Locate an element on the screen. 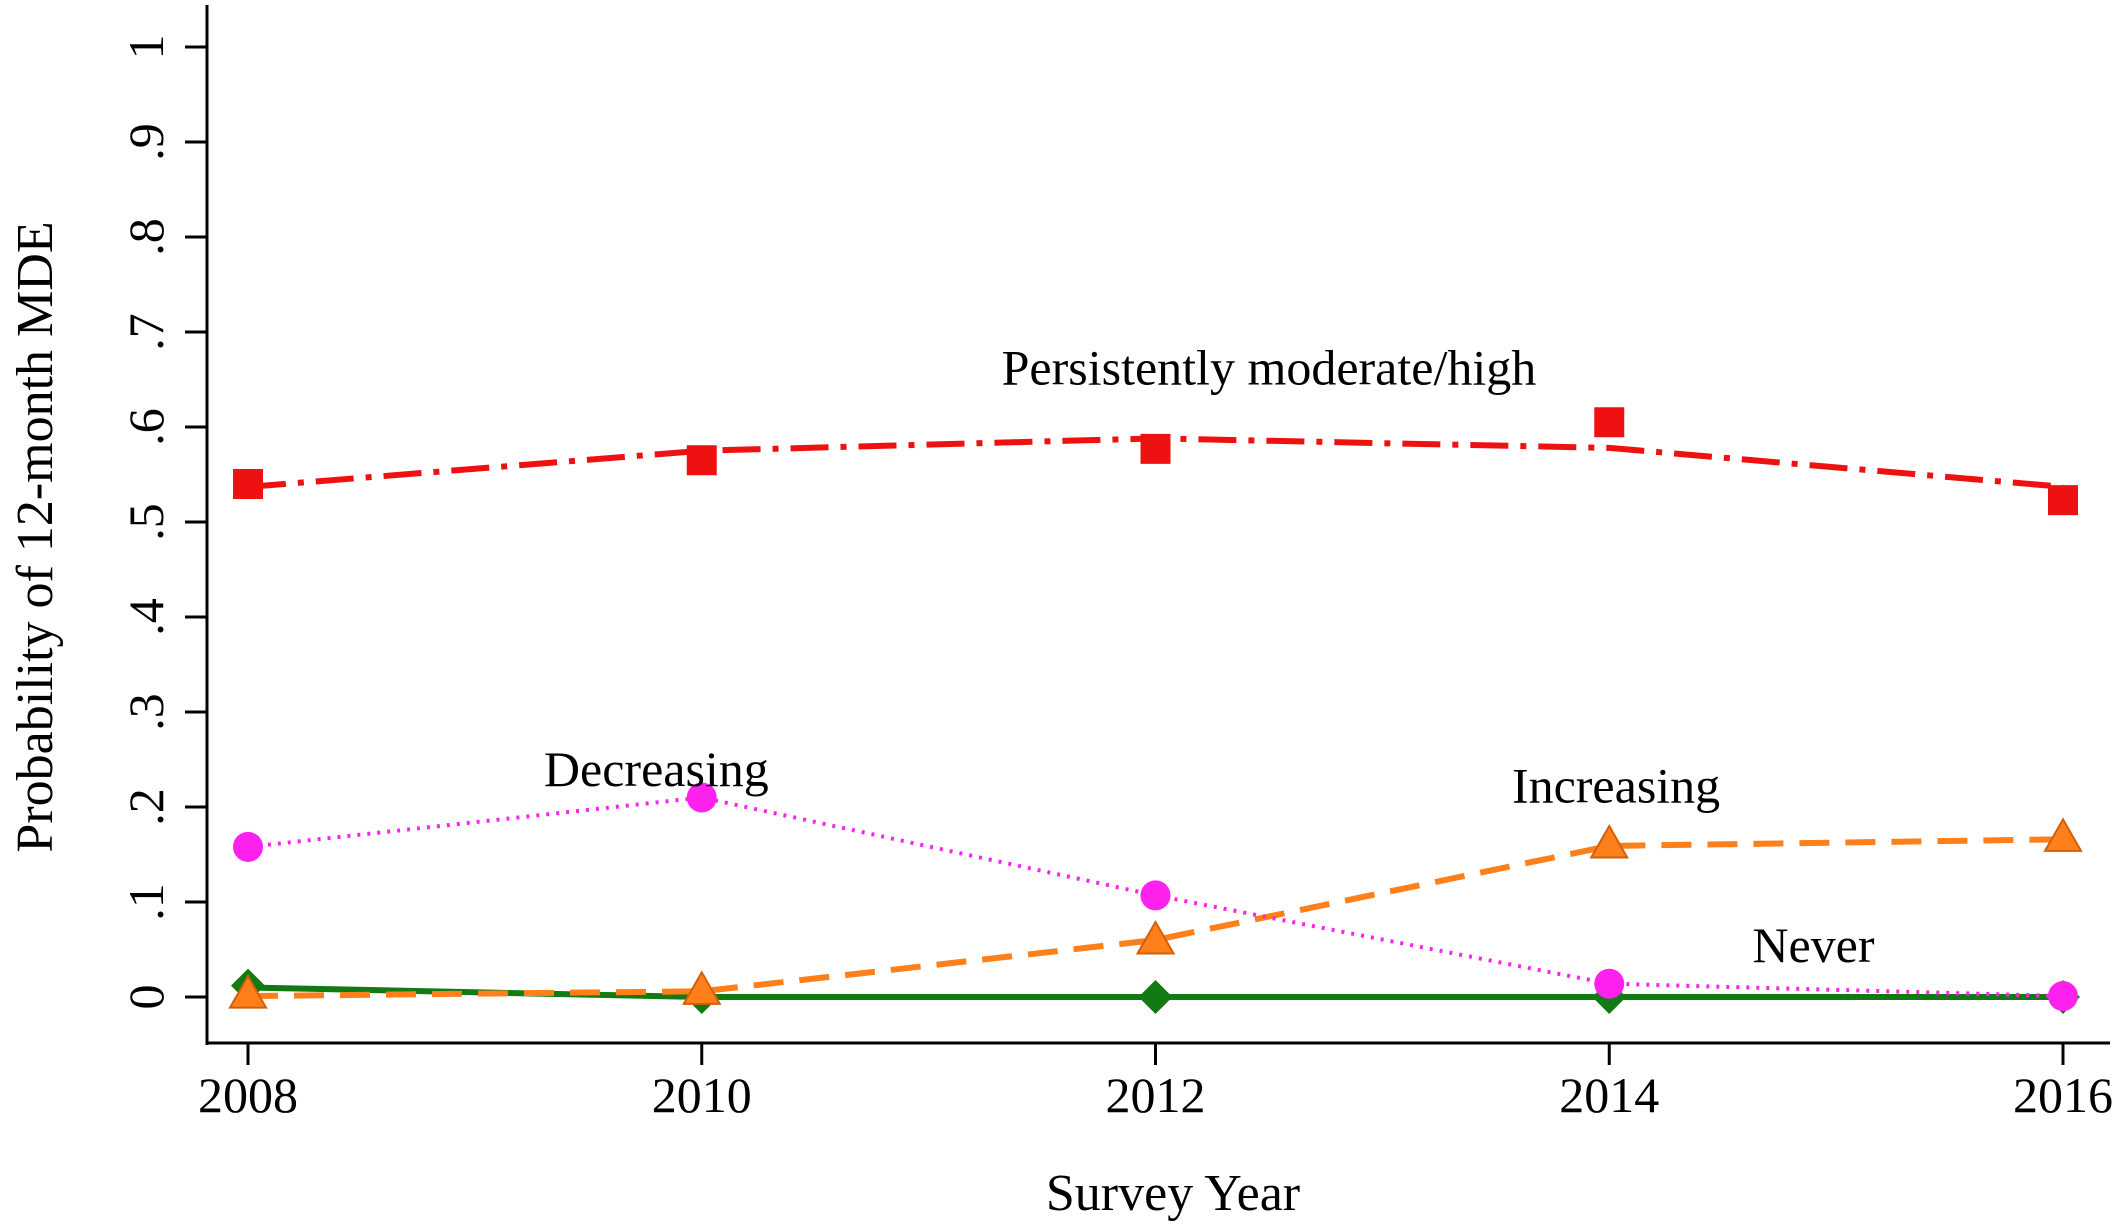 The image size is (2128, 1230). y-tick-label: 1 is located at coordinates (146, 47).